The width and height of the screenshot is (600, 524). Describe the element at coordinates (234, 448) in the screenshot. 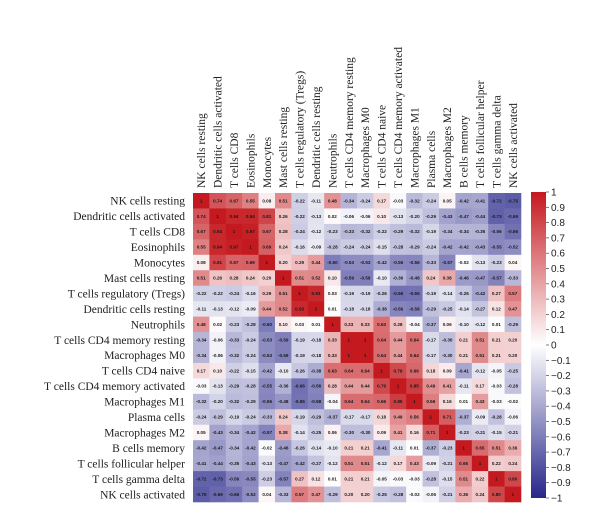

I see `cell-value-label: -0.34` at that location.